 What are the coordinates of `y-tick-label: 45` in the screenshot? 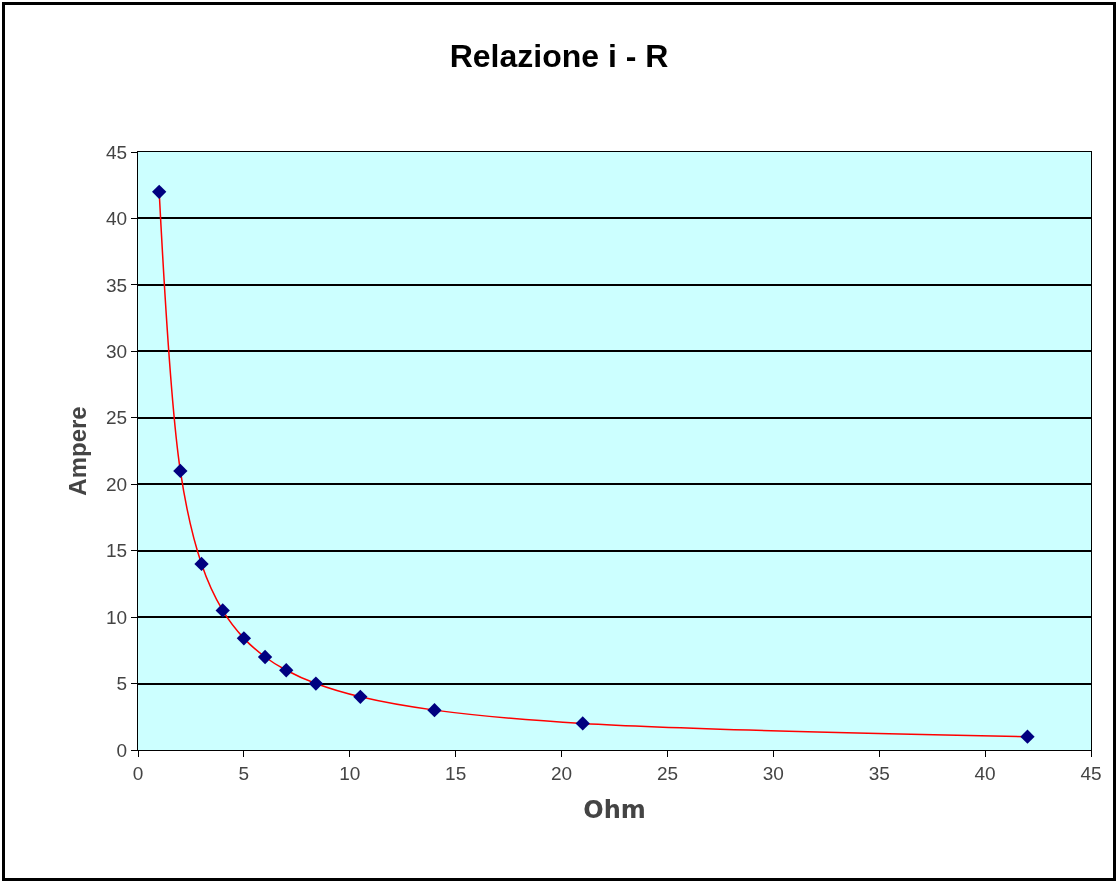 It's located at (117, 152).